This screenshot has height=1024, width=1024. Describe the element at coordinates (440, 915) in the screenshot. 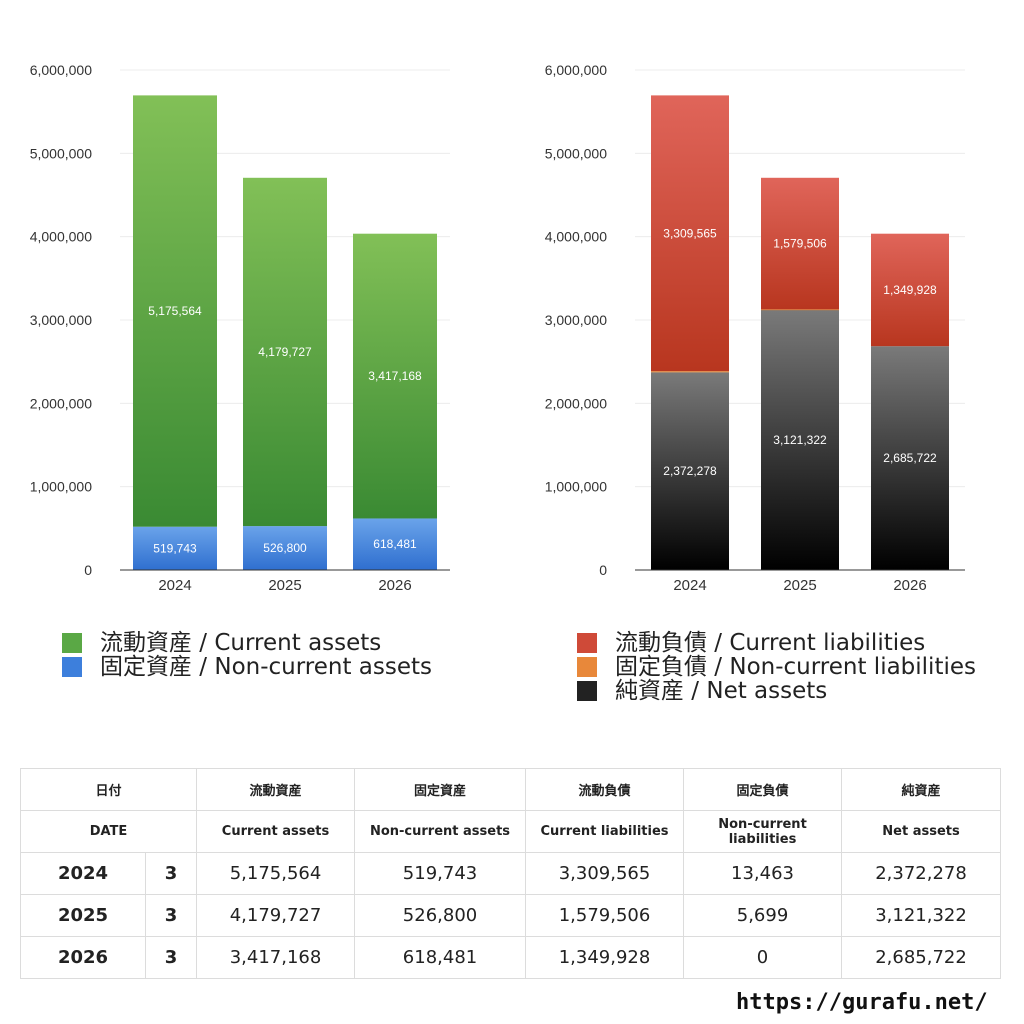

I see `cell-noncurrent-assets: 526,800` at that location.